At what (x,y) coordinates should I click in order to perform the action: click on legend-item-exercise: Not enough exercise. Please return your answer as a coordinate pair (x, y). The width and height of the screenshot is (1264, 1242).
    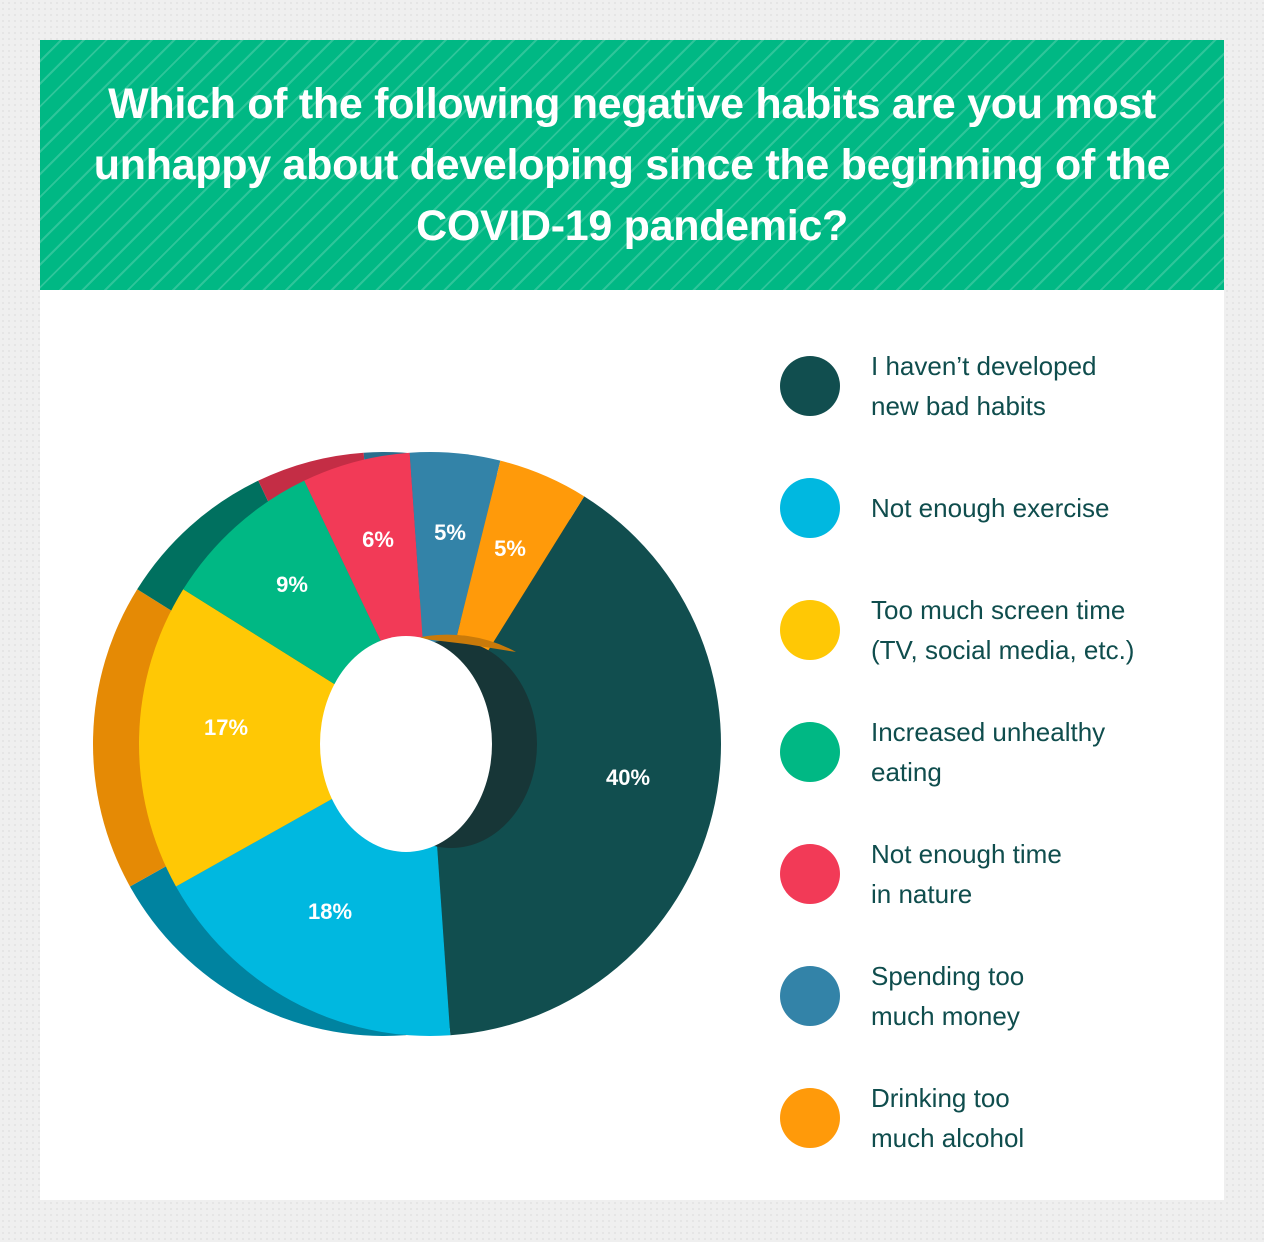
    Looking at the image, I should click on (944, 508).